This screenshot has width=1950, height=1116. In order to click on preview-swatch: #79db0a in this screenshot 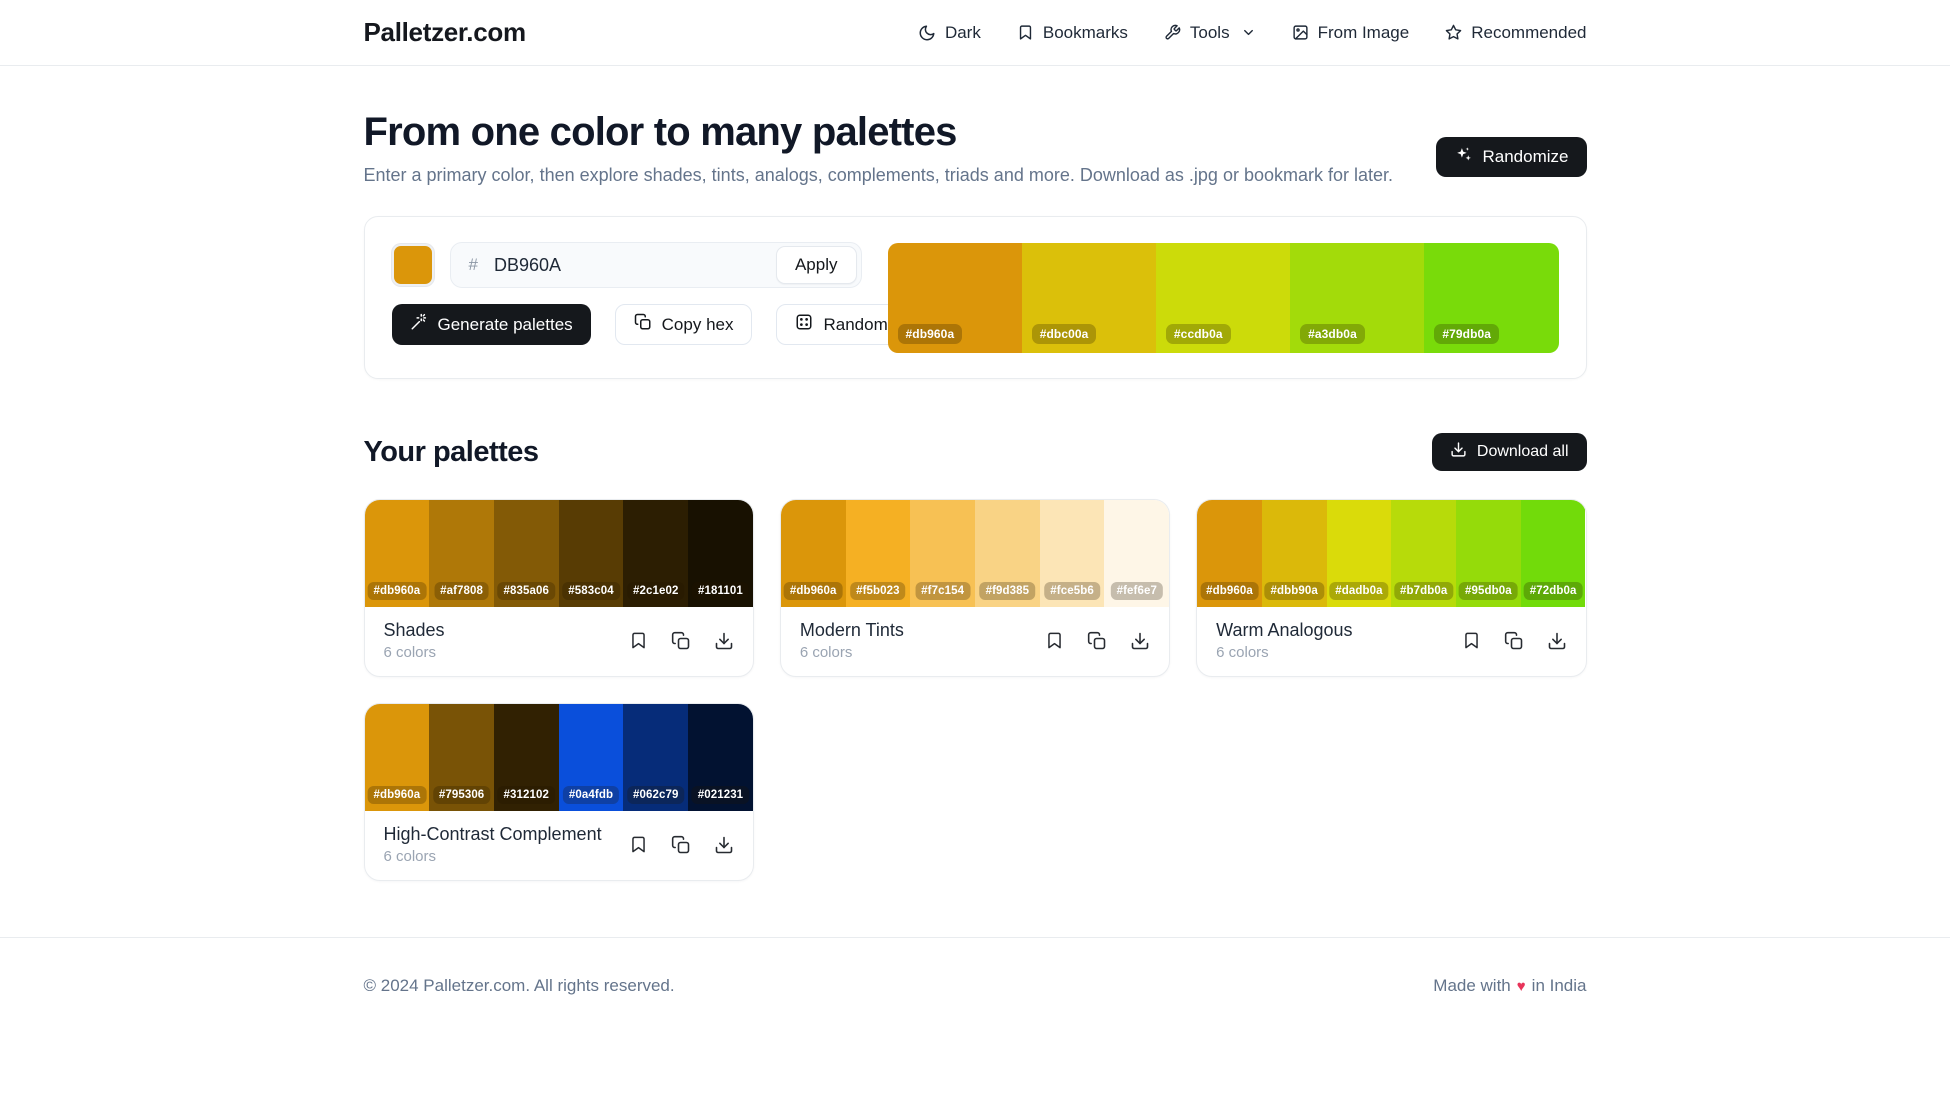, I will do `click(1491, 298)`.